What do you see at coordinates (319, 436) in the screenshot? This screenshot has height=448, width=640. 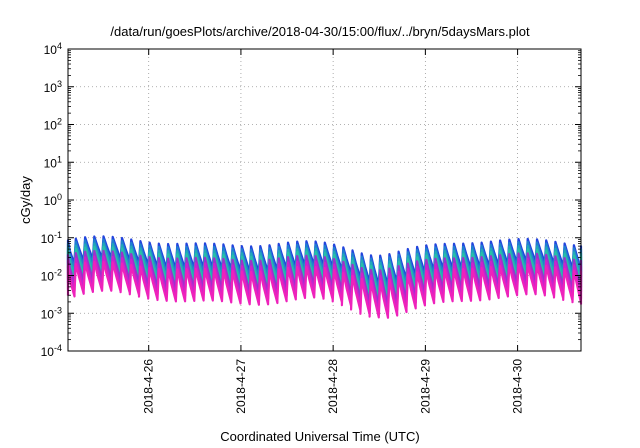 I see `x-axis-label: Coordinated Universal Time (UTC)` at bounding box center [319, 436].